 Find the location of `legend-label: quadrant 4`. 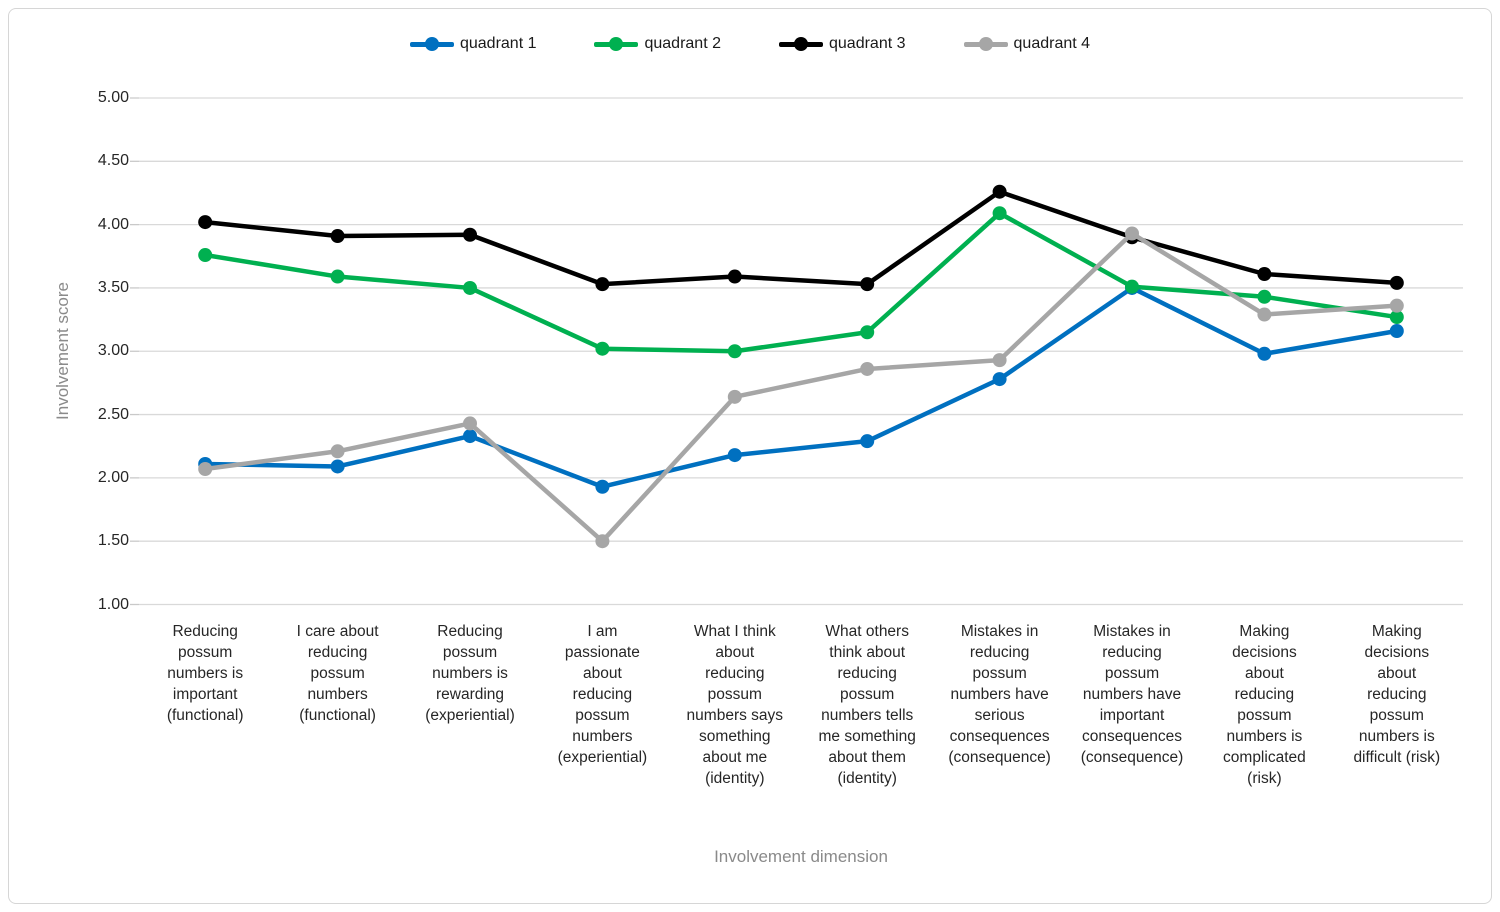

legend-label: quadrant 4 is located at coordinates (1052, 43).